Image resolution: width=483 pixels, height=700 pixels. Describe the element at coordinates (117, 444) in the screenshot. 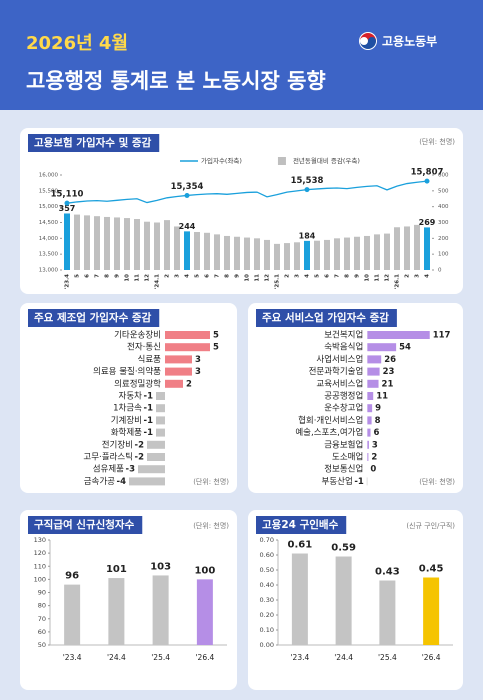

I see `category-label: 전기장비` at that location.